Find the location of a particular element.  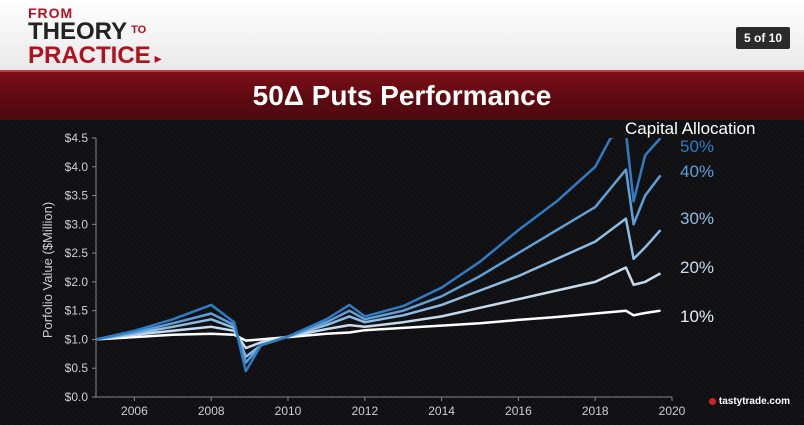

y-tick-label: $2.0 is located at coordinates (77, 282).